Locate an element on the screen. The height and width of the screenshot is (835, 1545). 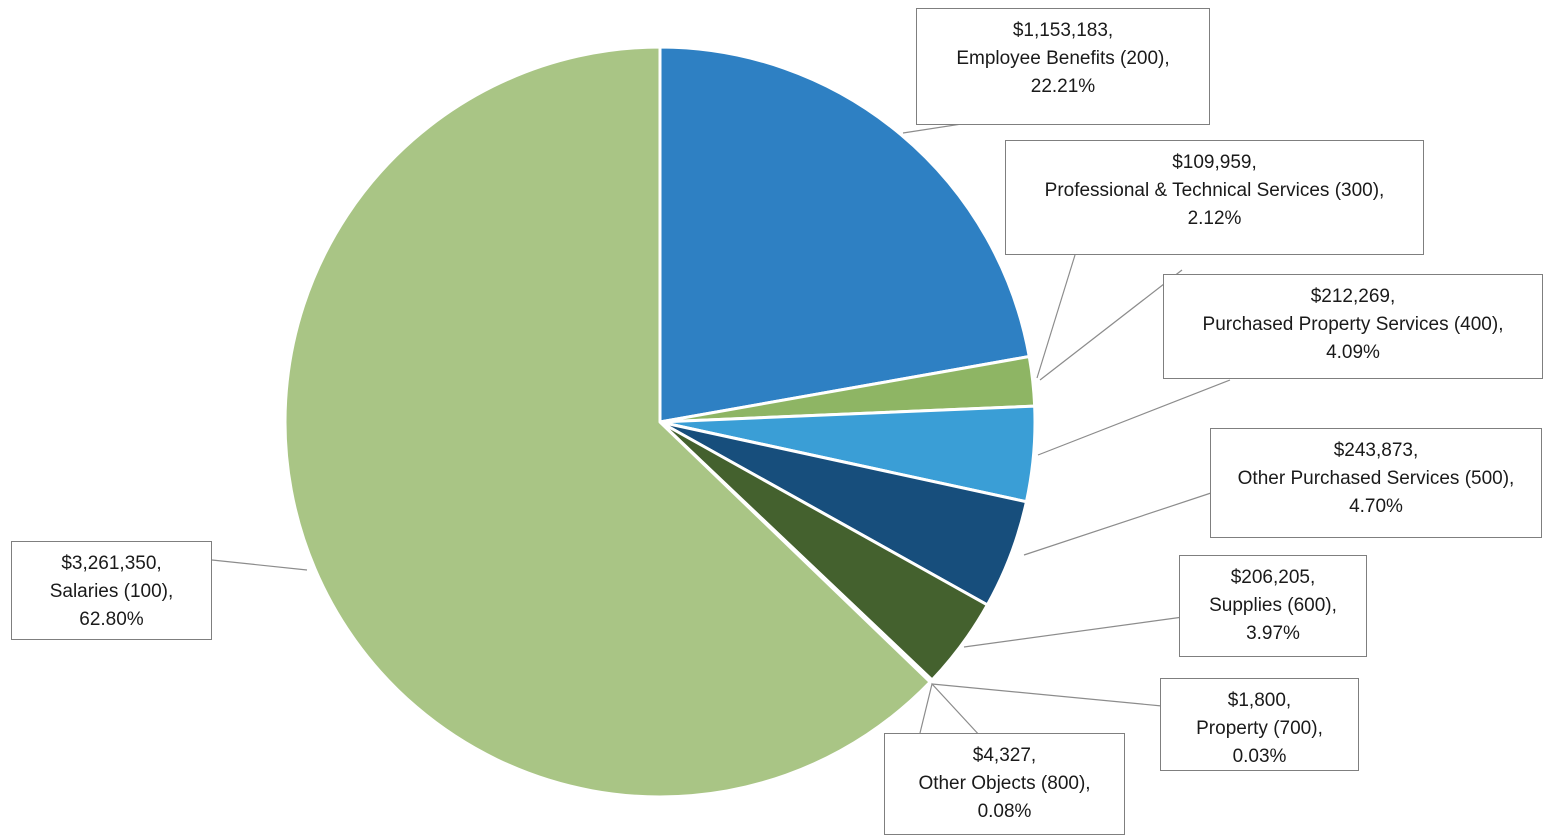
callout-property: $1,800, Property (700), 0.03% is located at coordinates (1259, 724).